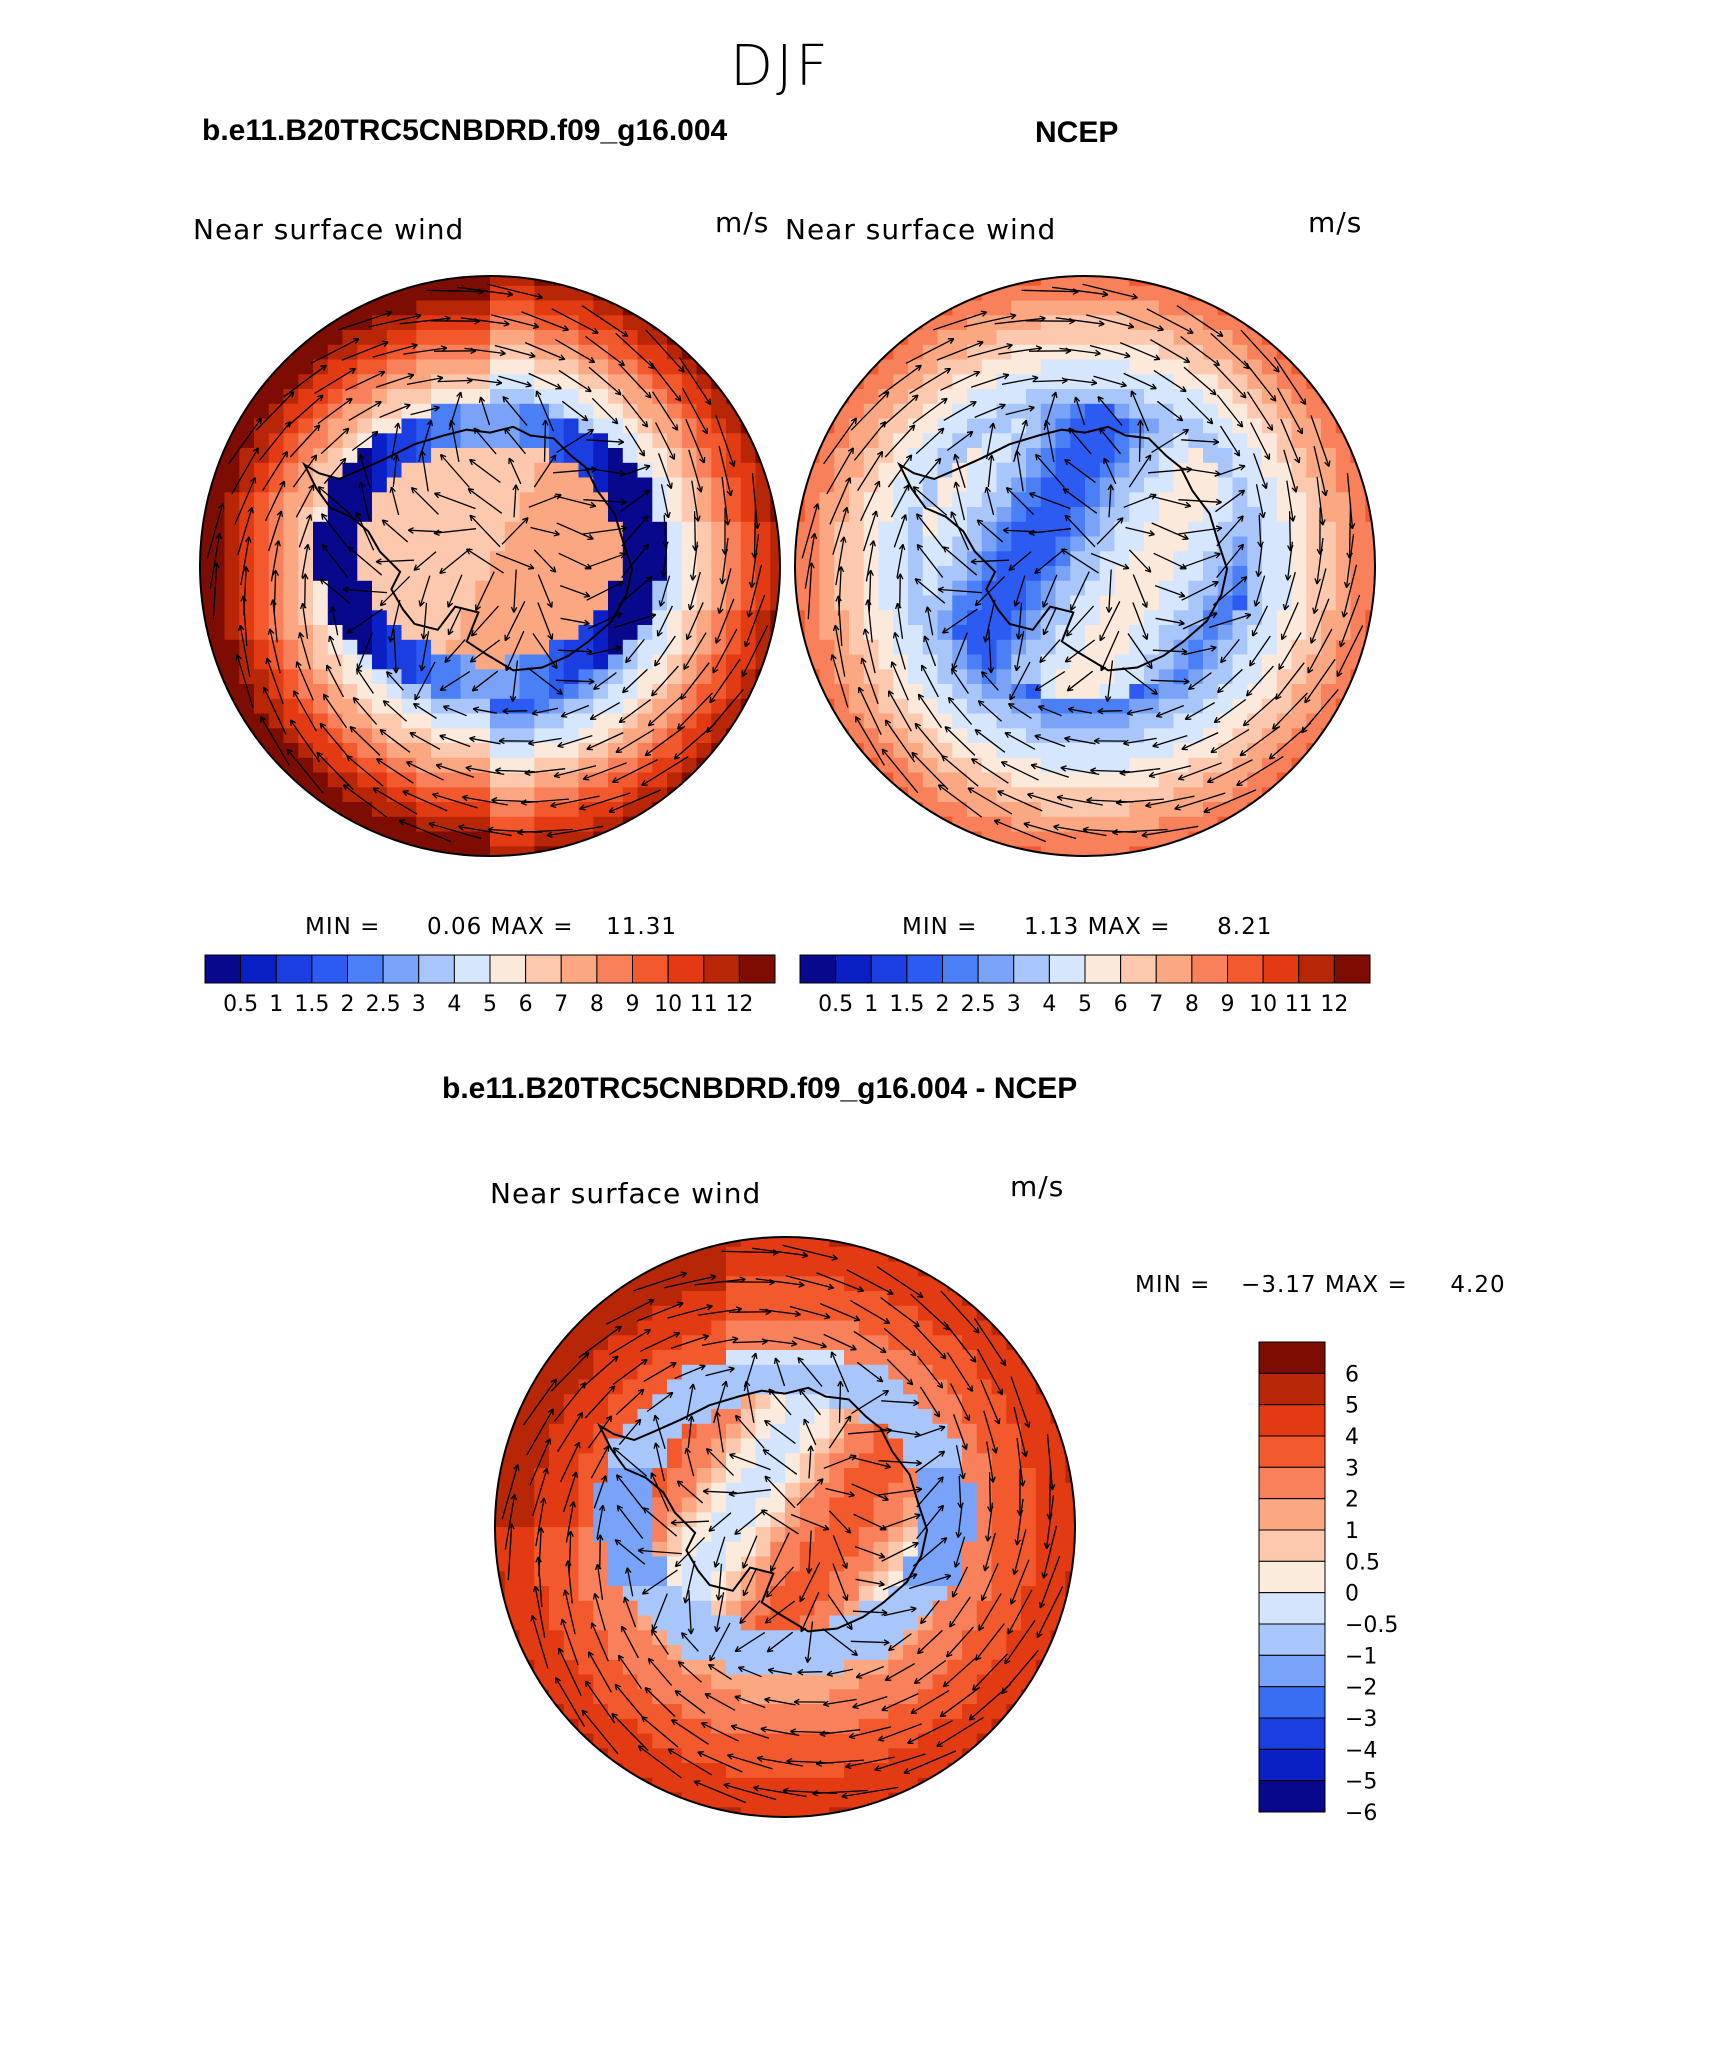 This screenshot has width=1710, height=2061. Describe the element at coordinates (1245, 969) in the screenshot. I see `panel-2-colorbar-box` at that location.